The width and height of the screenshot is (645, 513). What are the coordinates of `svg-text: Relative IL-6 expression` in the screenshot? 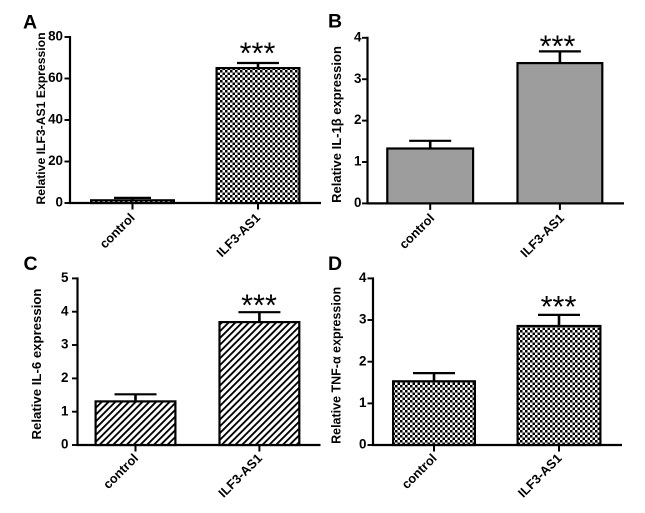 It's located at (36, 364).